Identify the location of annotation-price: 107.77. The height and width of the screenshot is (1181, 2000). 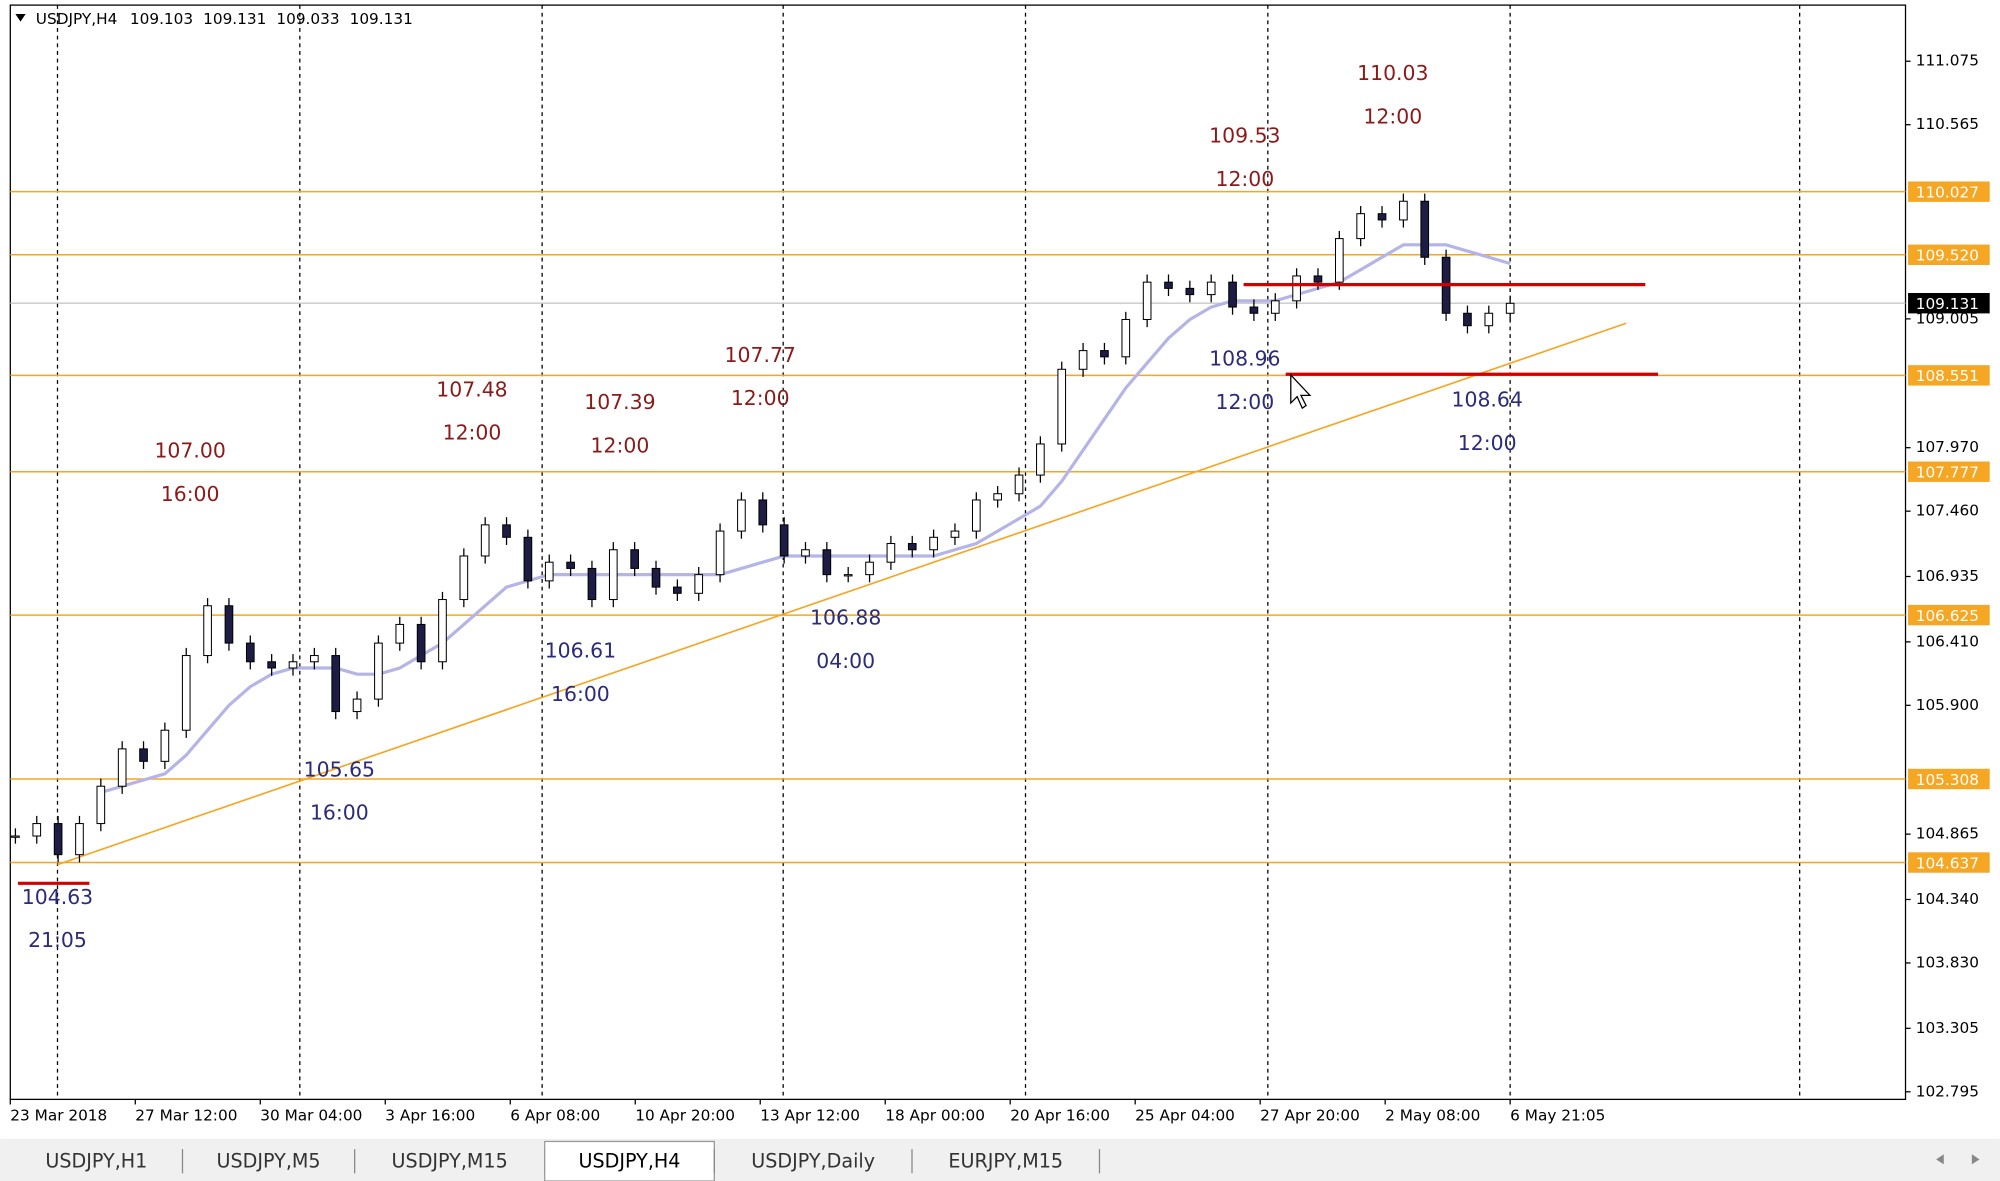
(760, 355).